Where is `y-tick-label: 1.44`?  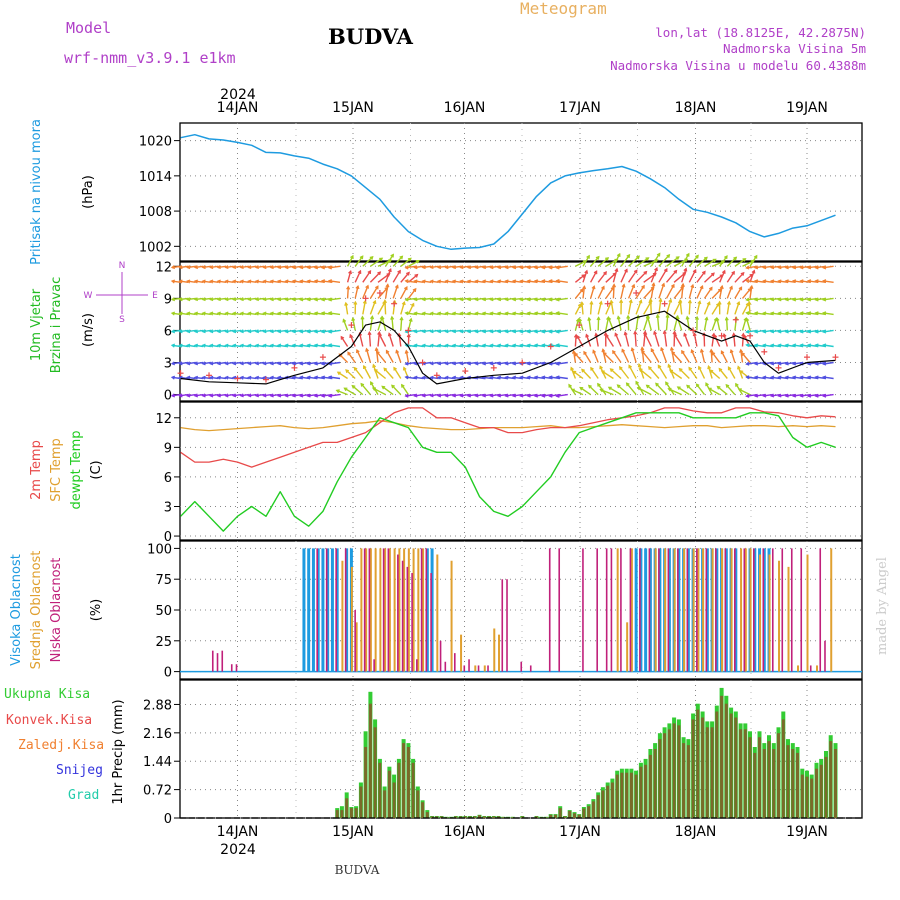
y-tick-label: 1.44 is located at coordinates (157, 762).